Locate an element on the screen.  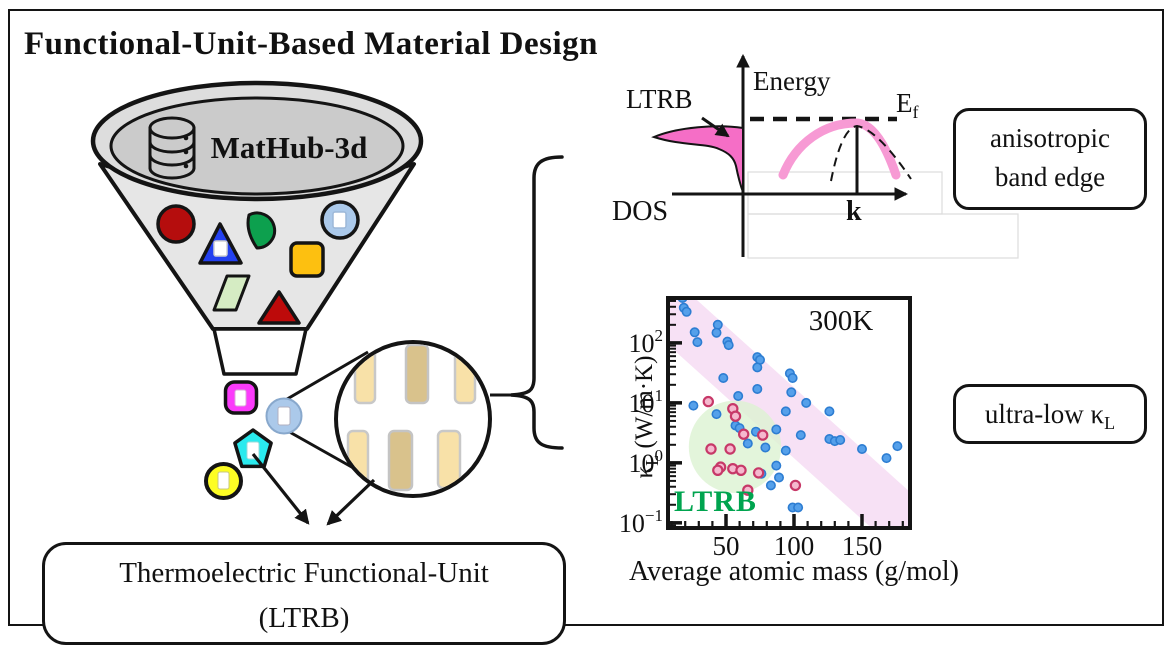
material-shape-orange-square is located at coordinates (307, 259).